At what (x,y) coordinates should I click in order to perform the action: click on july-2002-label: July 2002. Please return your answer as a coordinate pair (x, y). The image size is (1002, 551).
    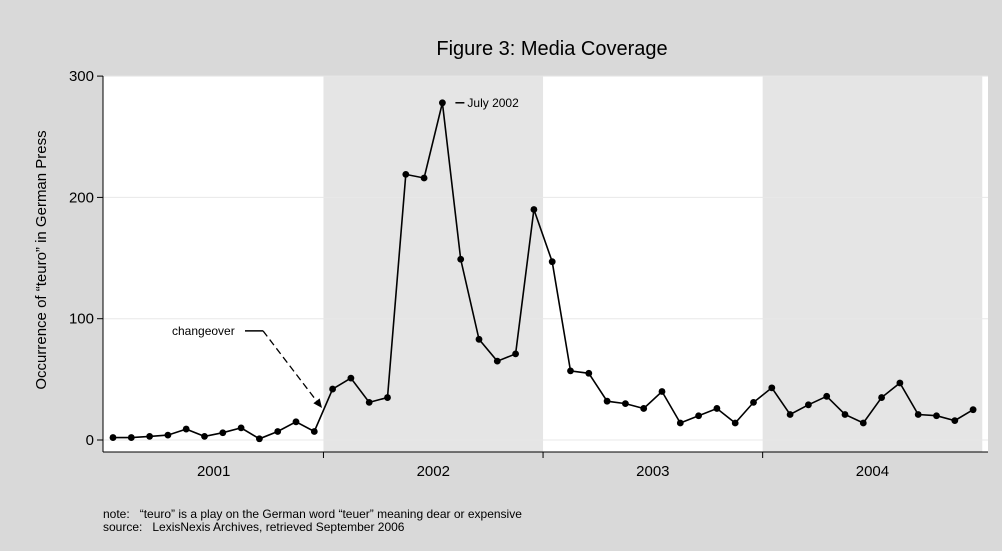
    Looking at the image, I should click on (493, 103).